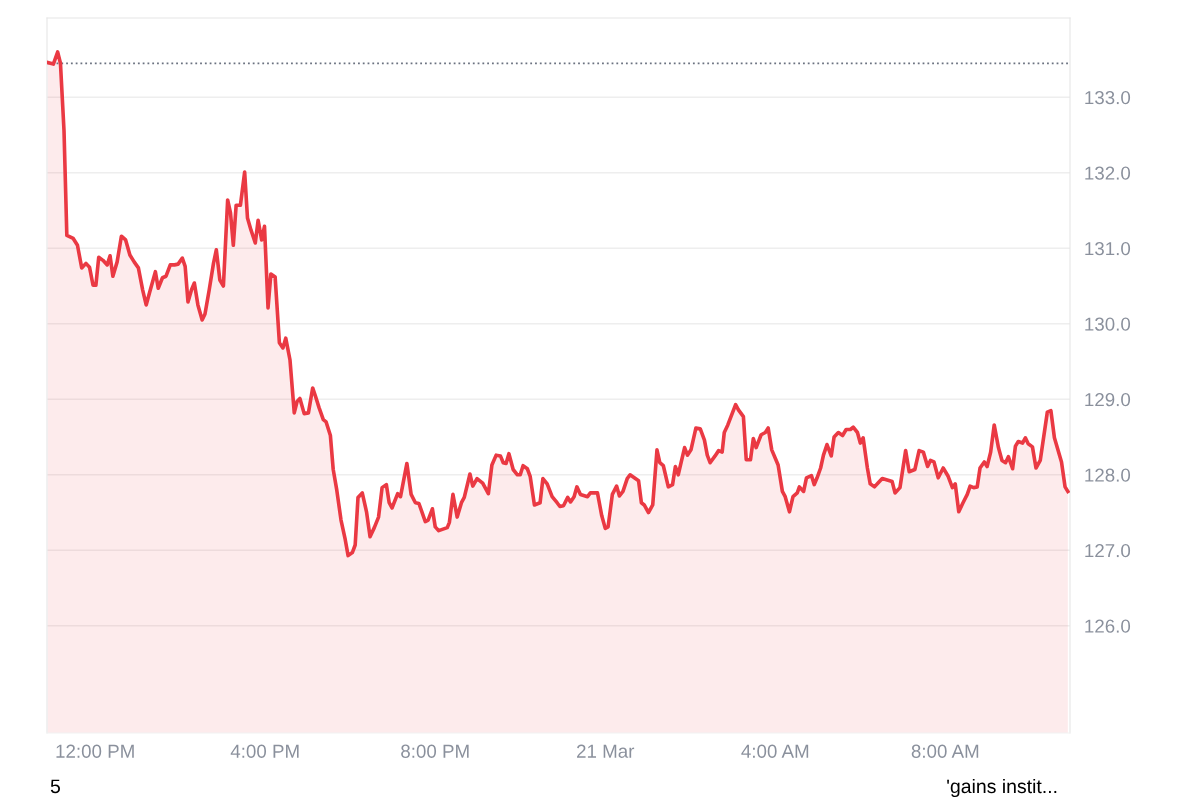  Describe the element at coordinates (1108, 97) in the screenshot. I see `y-tick-label: 133.0` at that location.